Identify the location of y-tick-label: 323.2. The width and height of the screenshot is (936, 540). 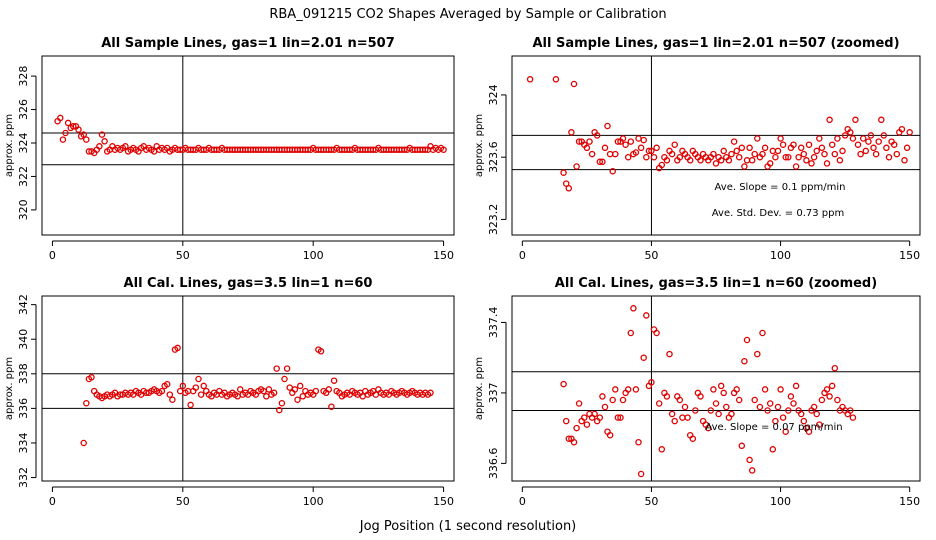
(493, 220).